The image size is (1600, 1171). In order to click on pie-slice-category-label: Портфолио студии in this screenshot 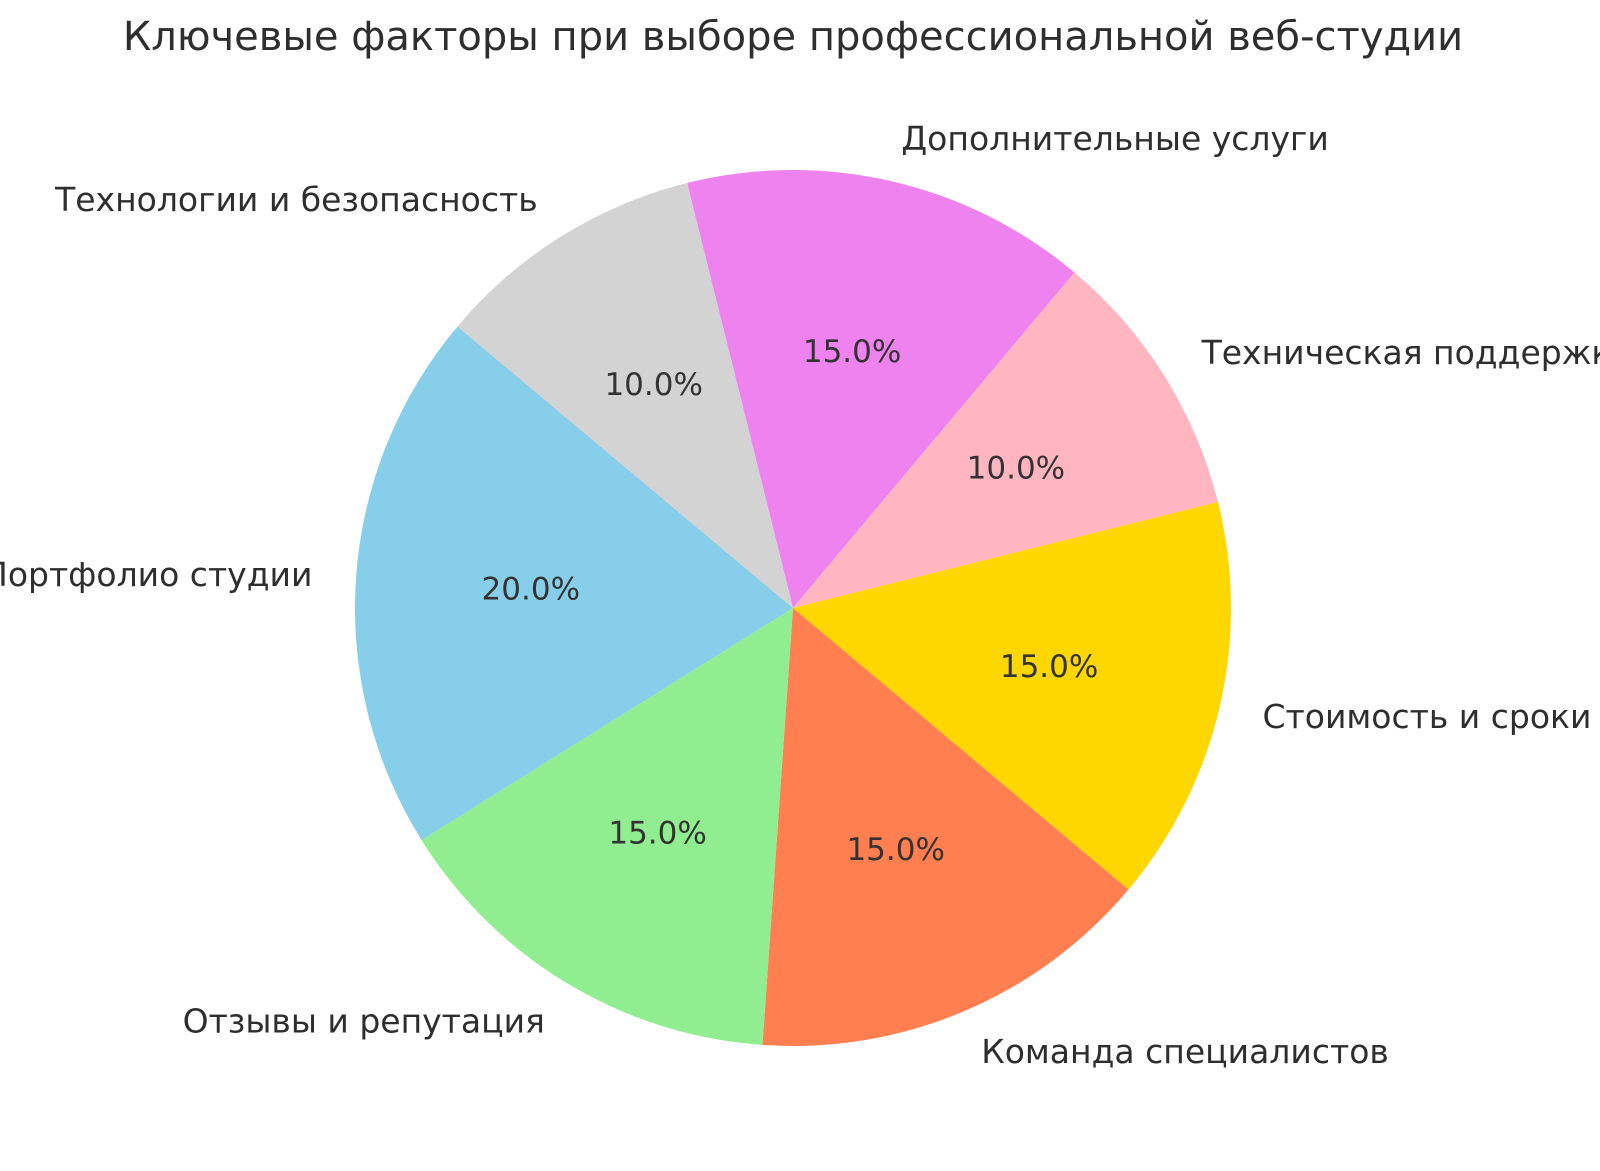, I will do `click(156, 574)`.